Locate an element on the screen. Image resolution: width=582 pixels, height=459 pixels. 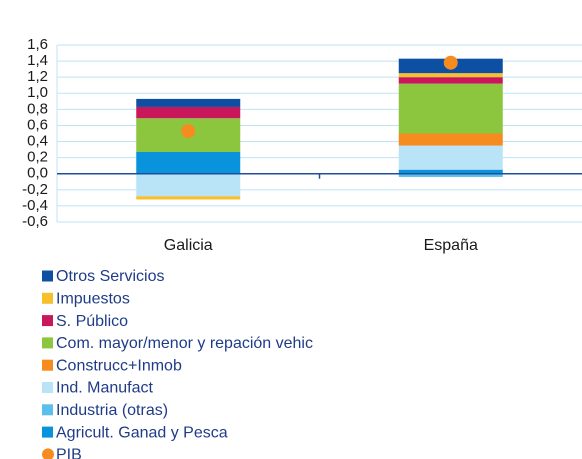
legend-label: PIB is located at coordinates (69, 453).